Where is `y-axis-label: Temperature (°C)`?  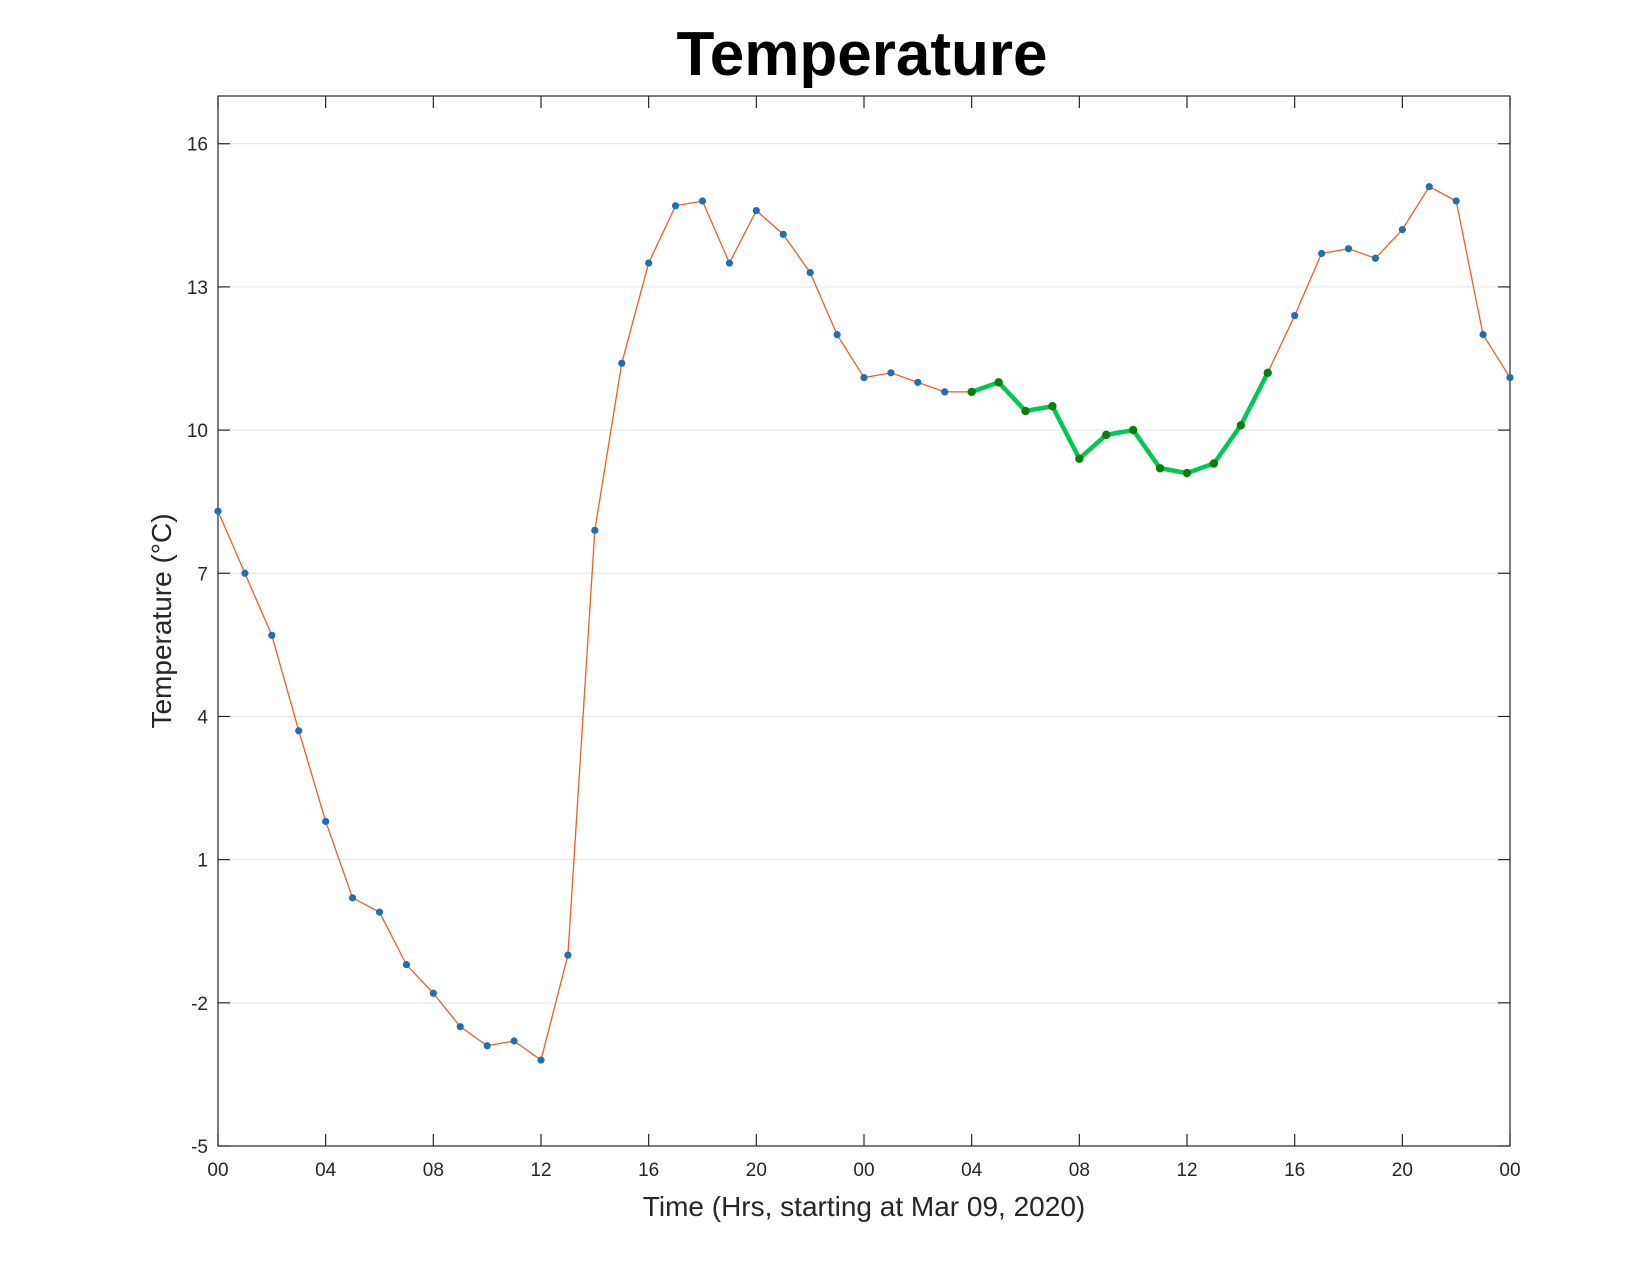
y-axis-label: Temperature (°C) is located at coordinates (161, 620).